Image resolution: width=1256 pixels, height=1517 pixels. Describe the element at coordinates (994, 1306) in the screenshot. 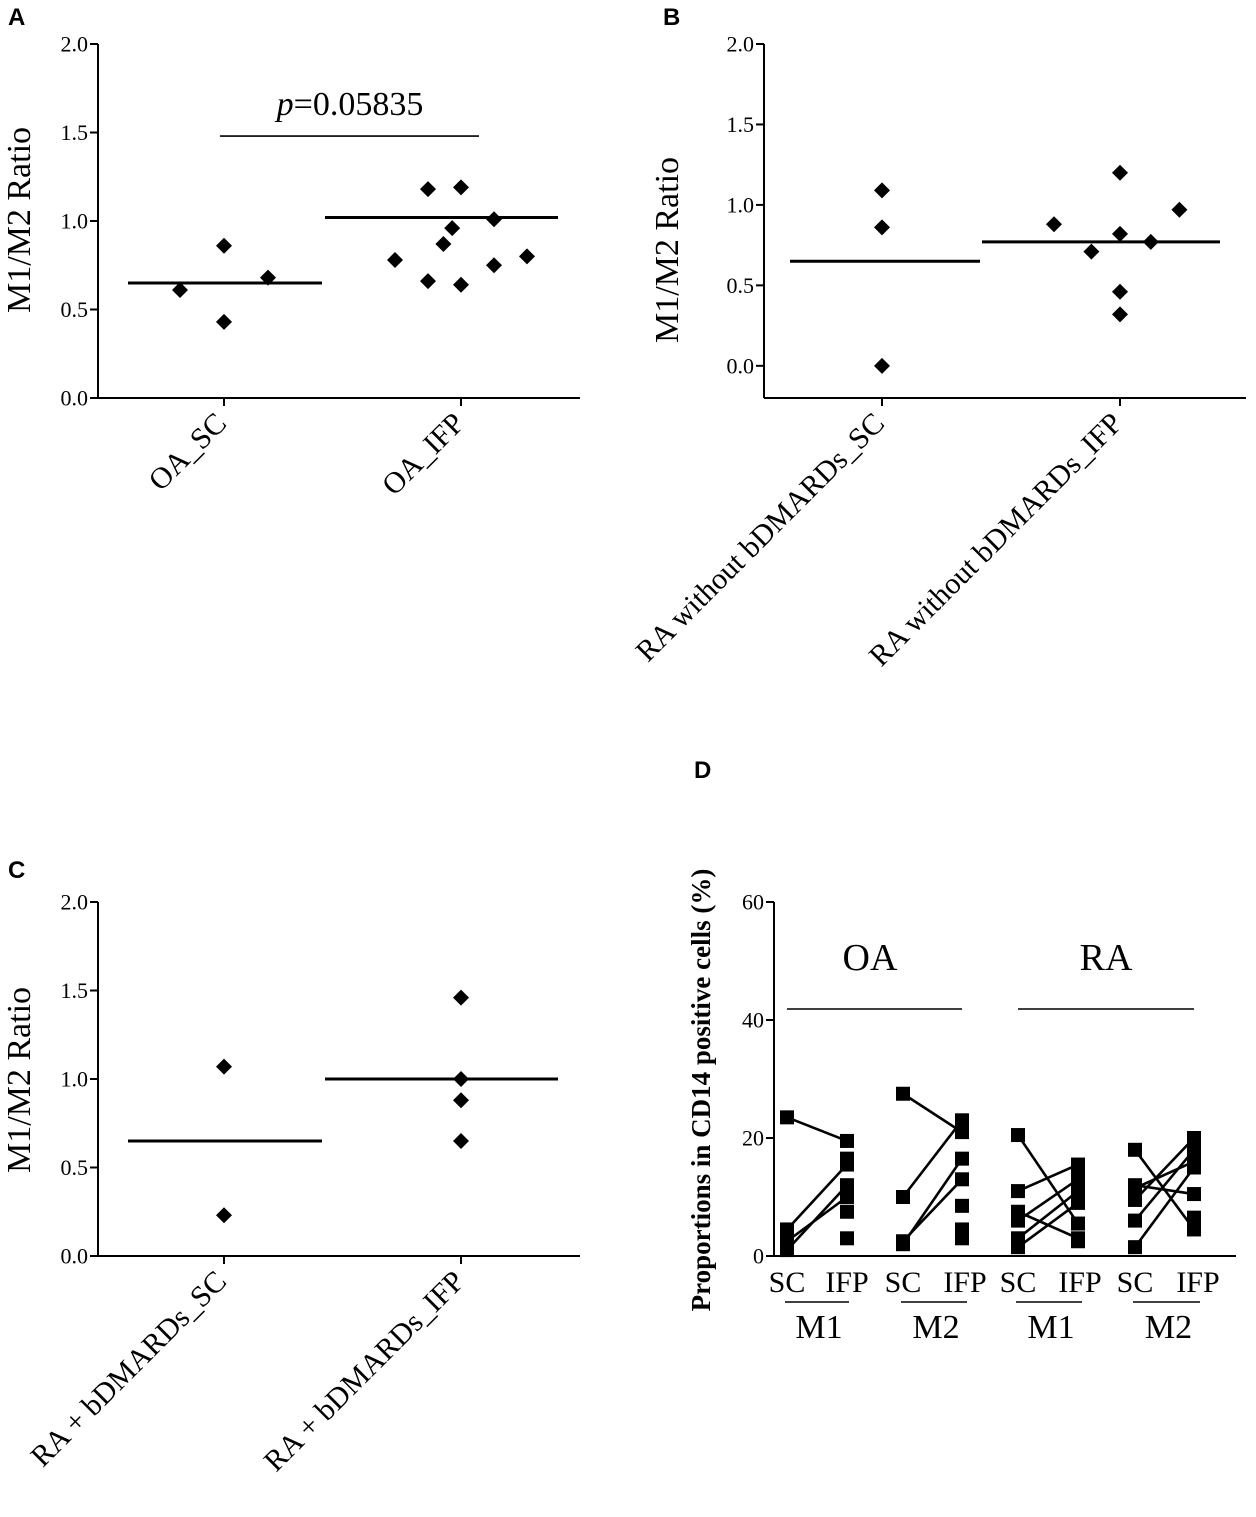

I see `x-axis-labels: SC IFP M1 SC IFP M2 SC IFP M1 SC IFP M2` at that location.